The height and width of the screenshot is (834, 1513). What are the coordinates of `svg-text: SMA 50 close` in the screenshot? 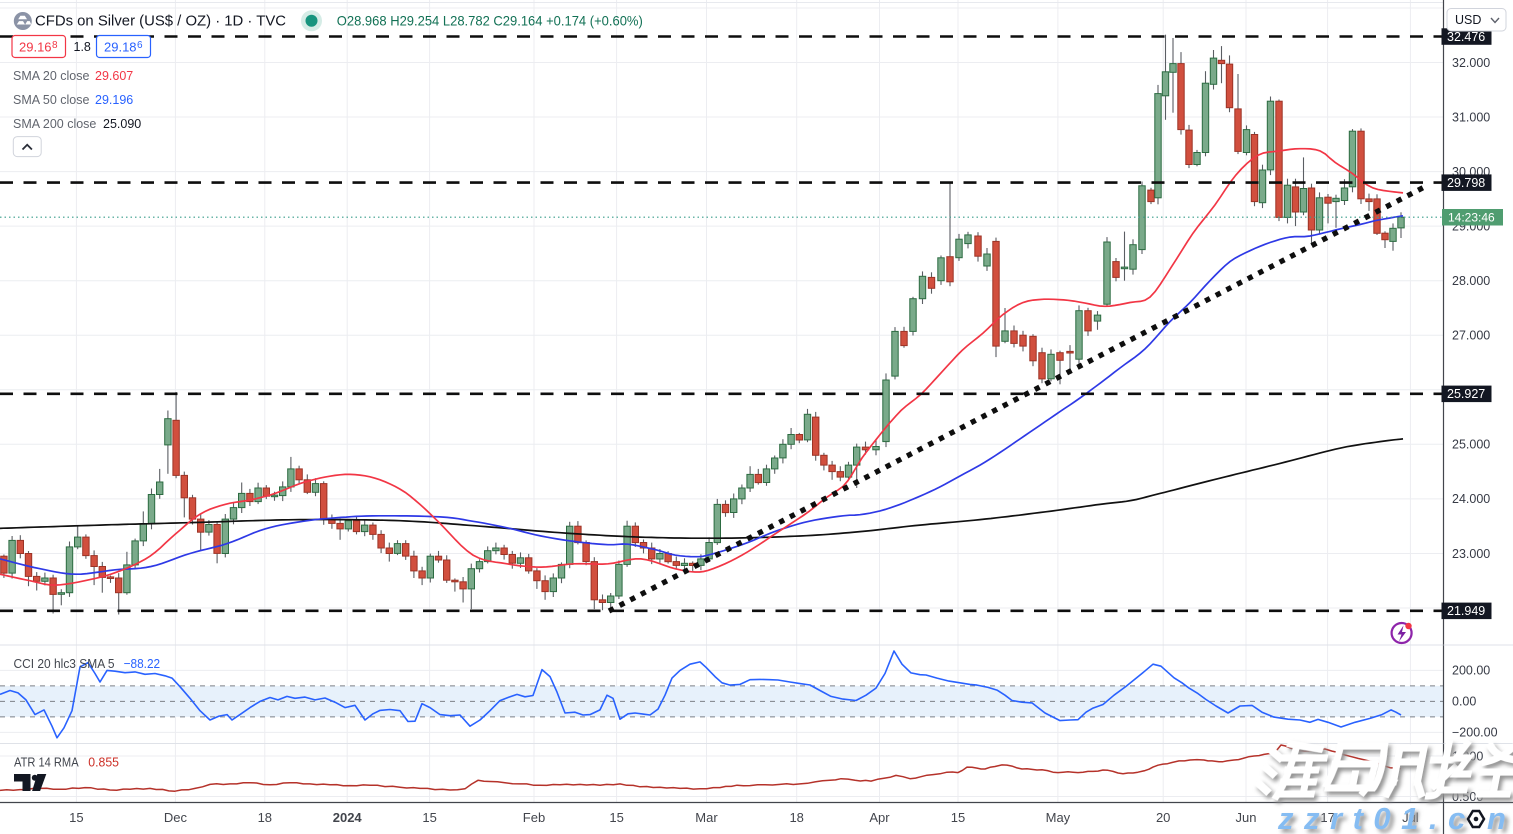 It's located at (51, 100).